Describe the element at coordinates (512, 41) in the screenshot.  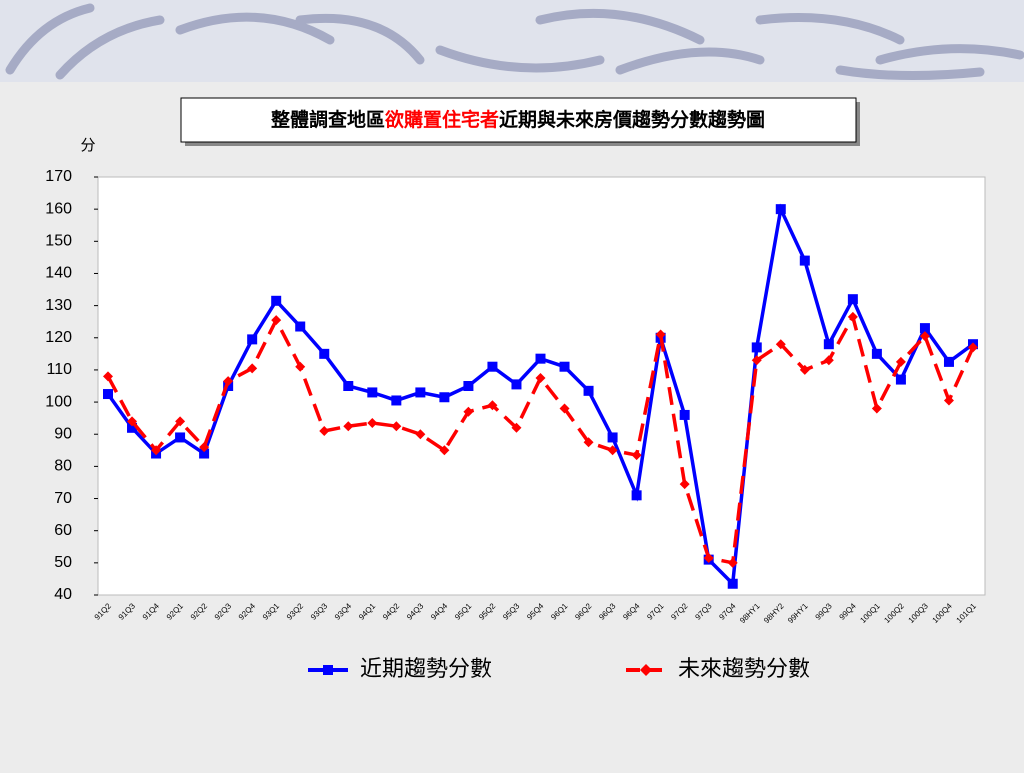
I see `decoration` at that location.